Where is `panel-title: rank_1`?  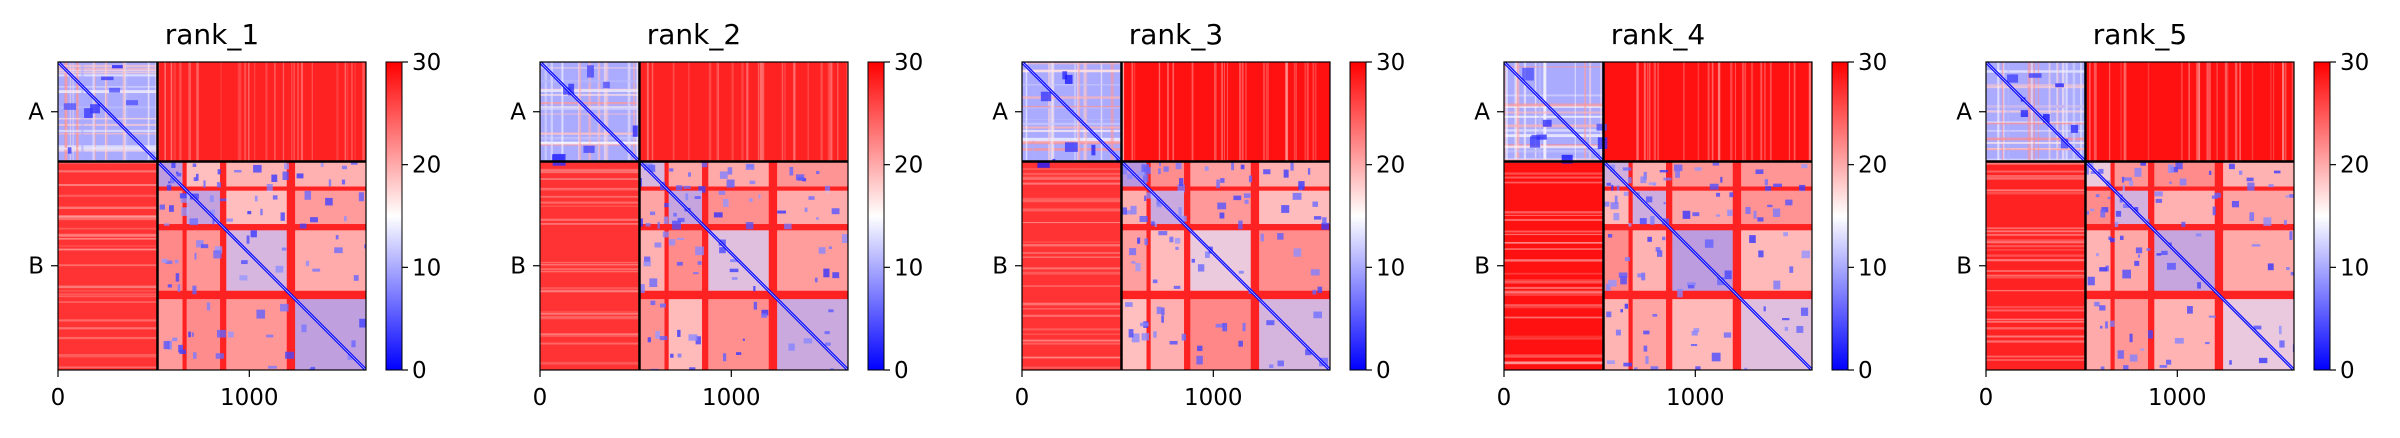
panel-title: rank_1 is located at coordinates (212, 34).